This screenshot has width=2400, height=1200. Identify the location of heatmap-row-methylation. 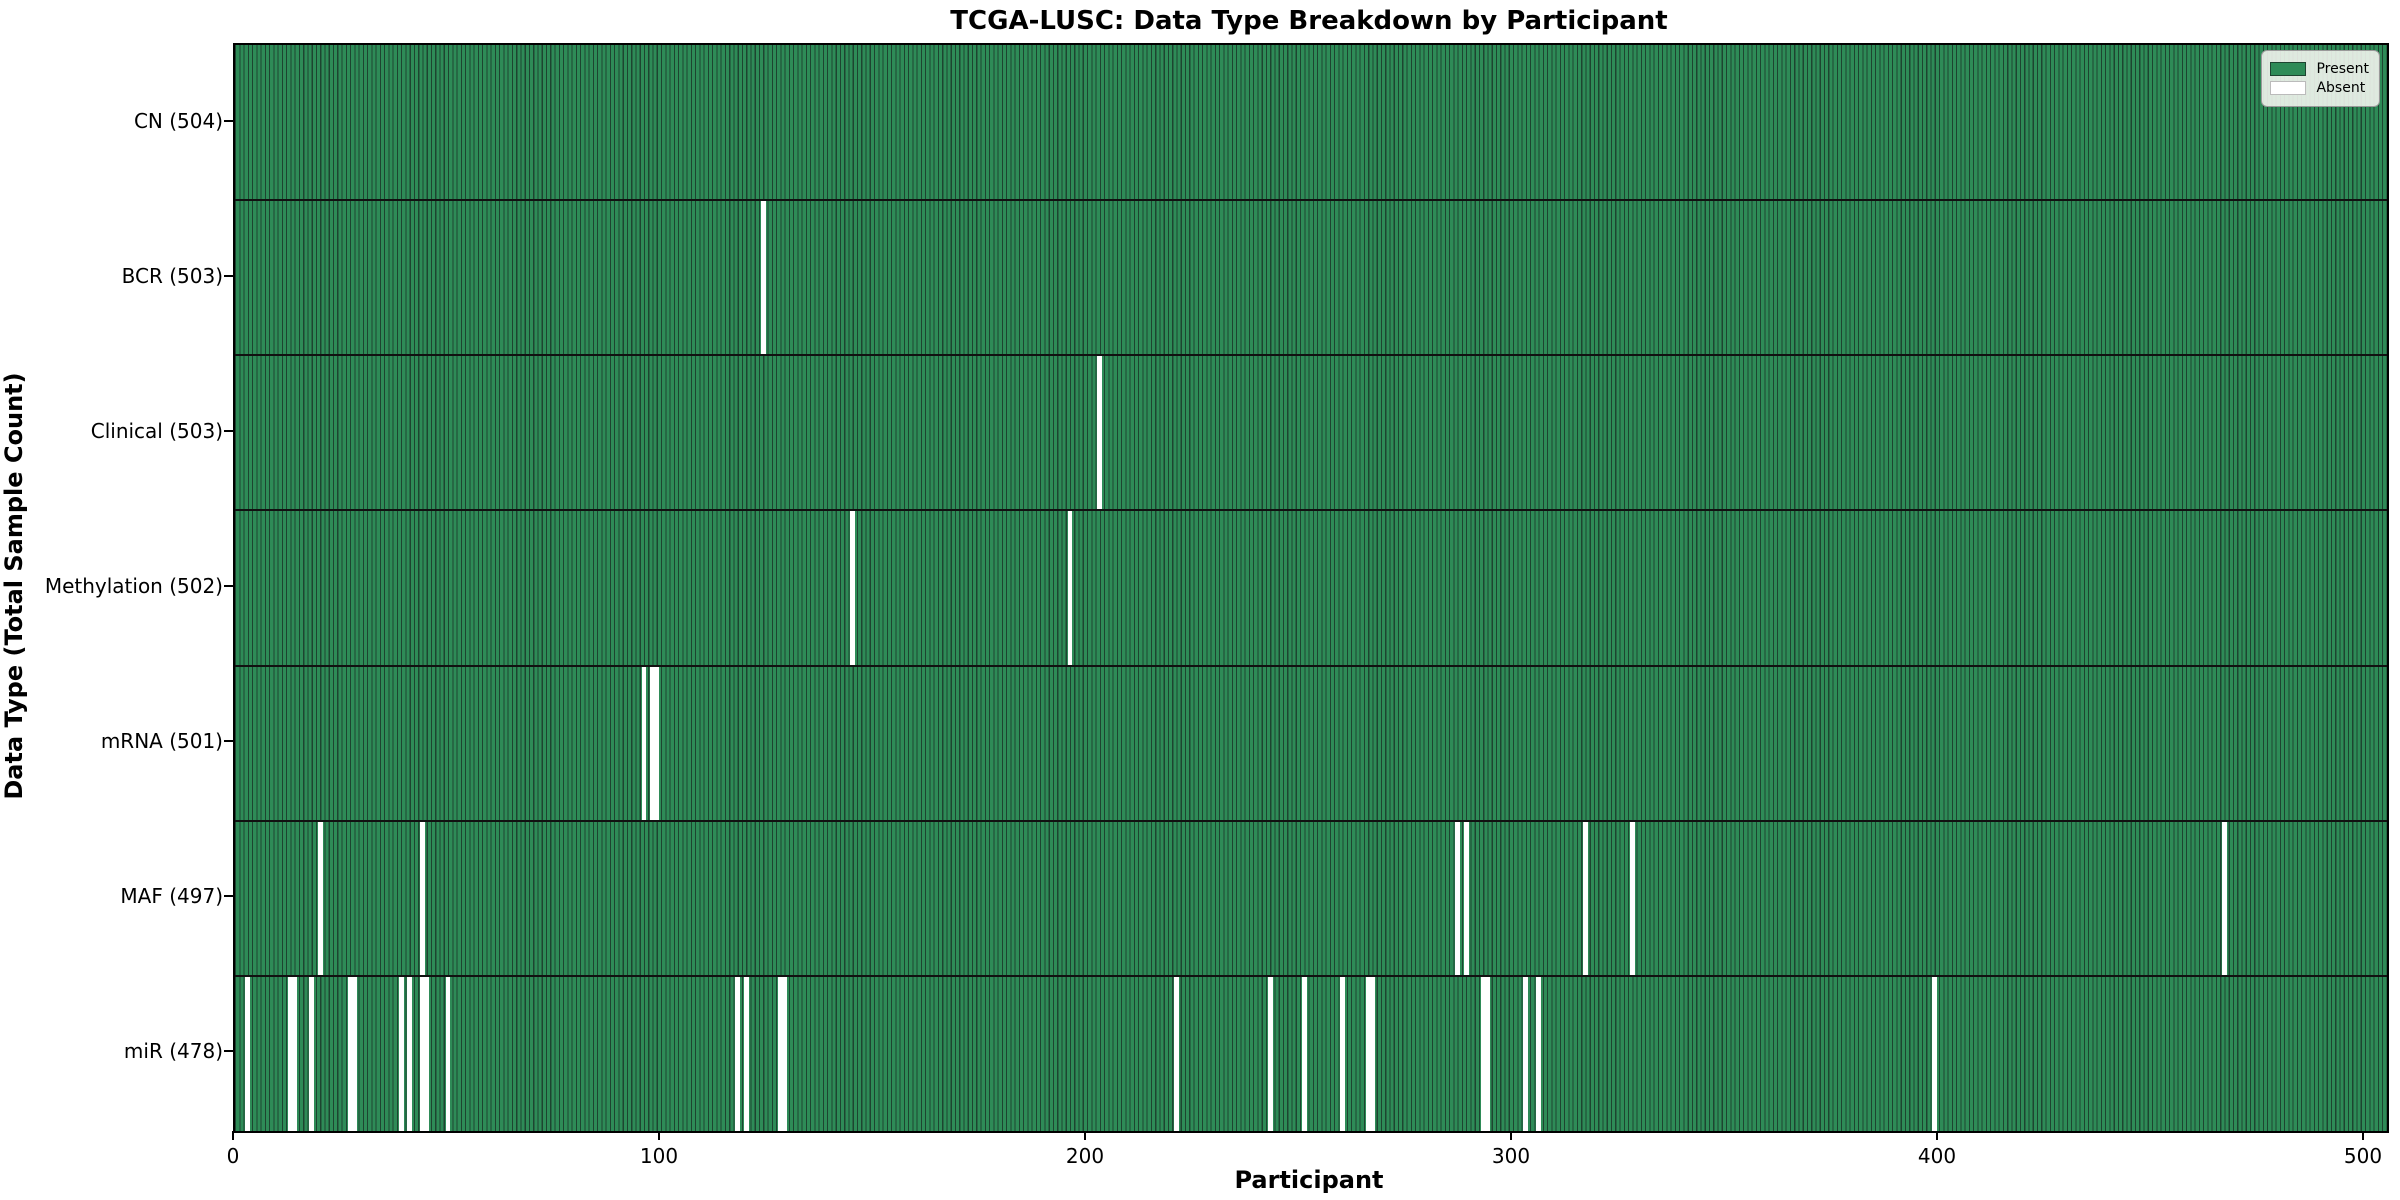
(1311, 588).